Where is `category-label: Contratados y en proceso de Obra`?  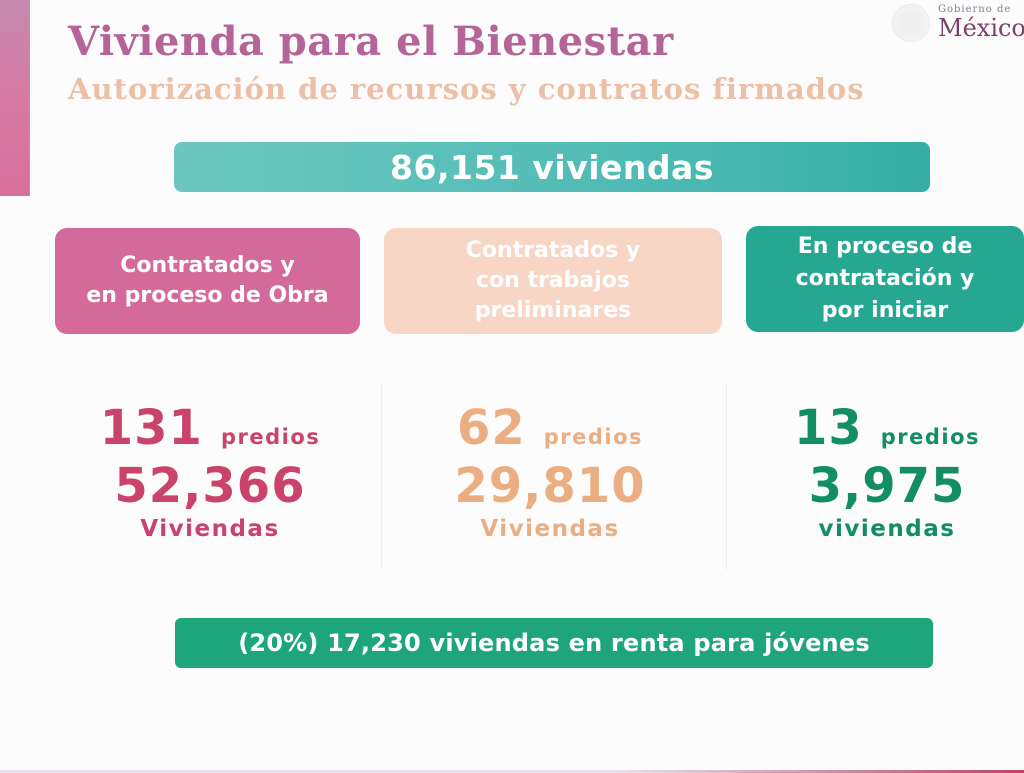 category-label: Contratados y en proceso de Obra is located at coordinates (207, 280).